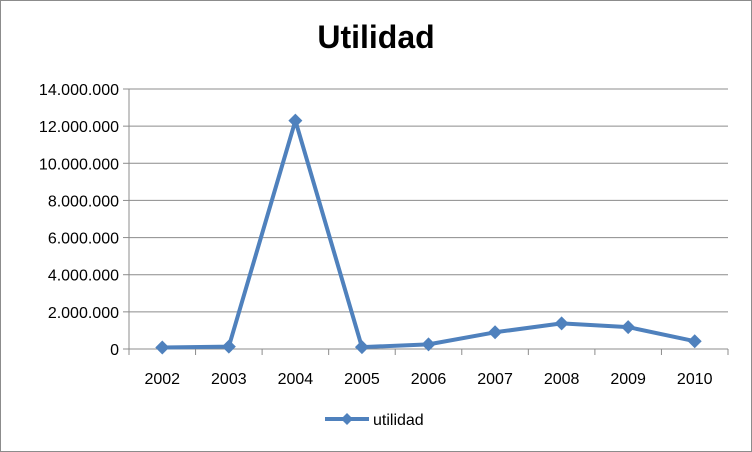  I want to click on y-tick-label: 4.000.000, so click(83, 276).